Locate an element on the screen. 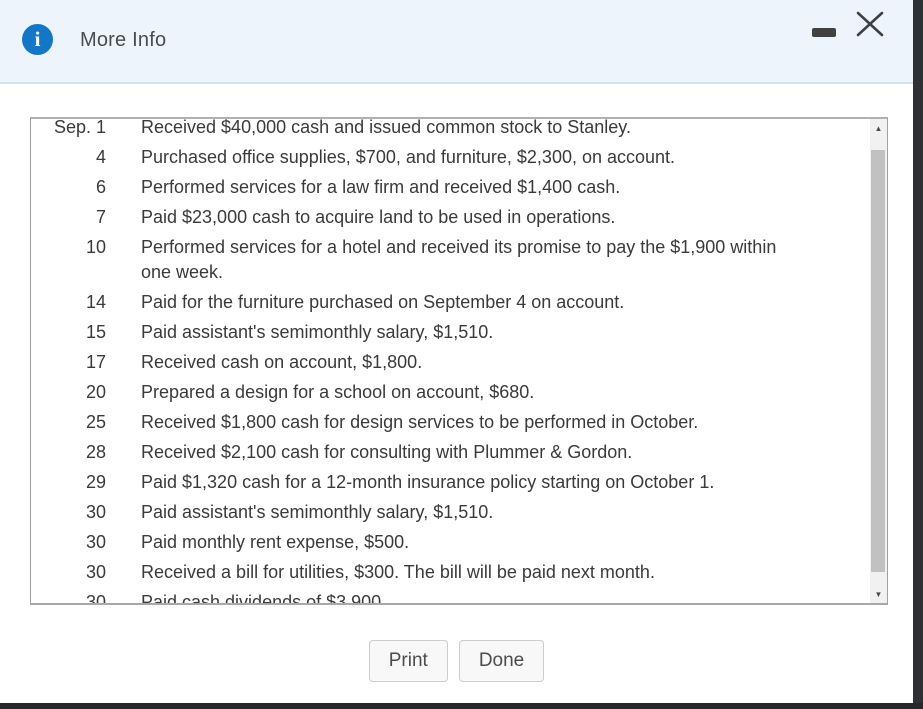  transaction-date: 7 is located at coordinates (100, 217).